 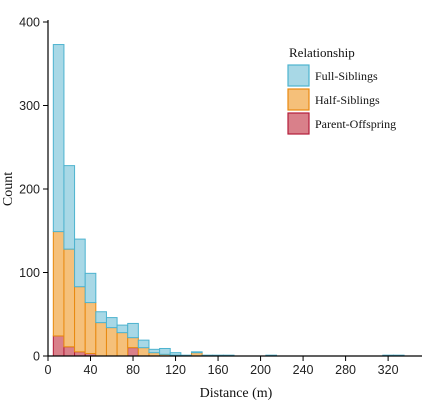 What do you see at coordinates (346, 76) in the screenshot?
I see `legend-label: Full-Siblings` at bounding box center [346, 76].